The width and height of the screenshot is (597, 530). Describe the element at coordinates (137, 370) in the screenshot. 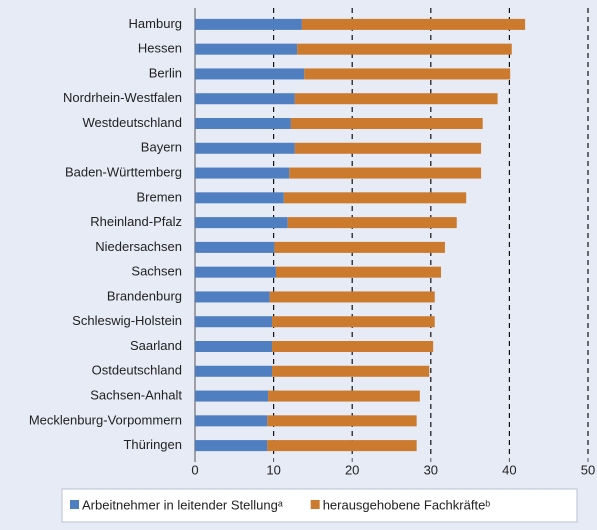

I see `y-tick-label: Ostdeutschland` at that location.